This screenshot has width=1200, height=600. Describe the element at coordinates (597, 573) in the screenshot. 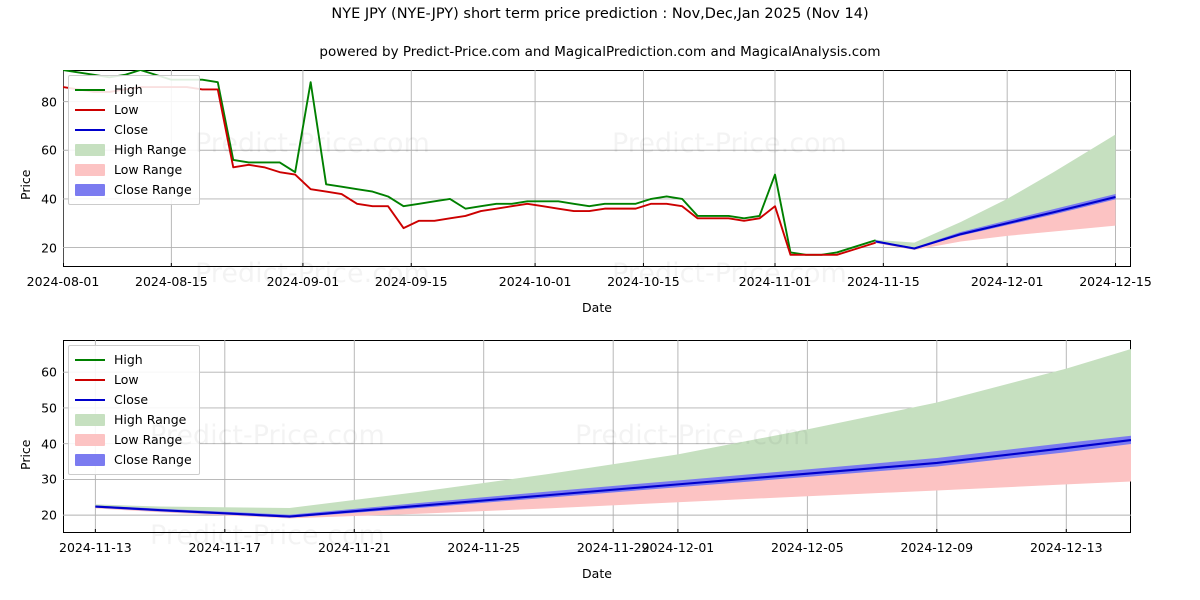

I see `bottom-chart-x-axis-label: Date` at that location.